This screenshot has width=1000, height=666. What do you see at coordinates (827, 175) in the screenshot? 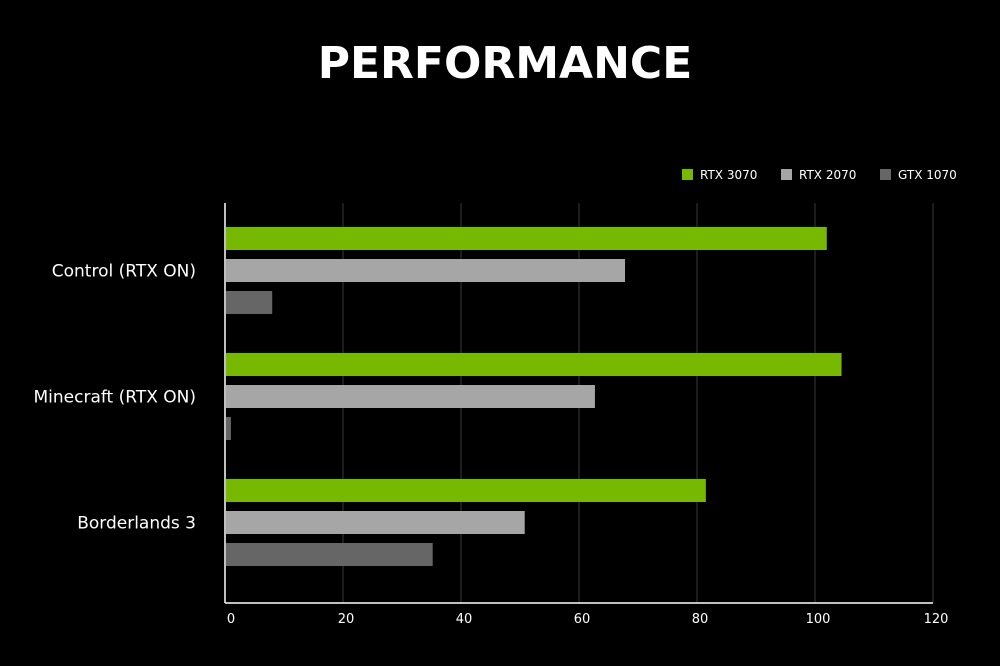
I see `legend-label: RTX 2070` at bounding box center [827, 175].